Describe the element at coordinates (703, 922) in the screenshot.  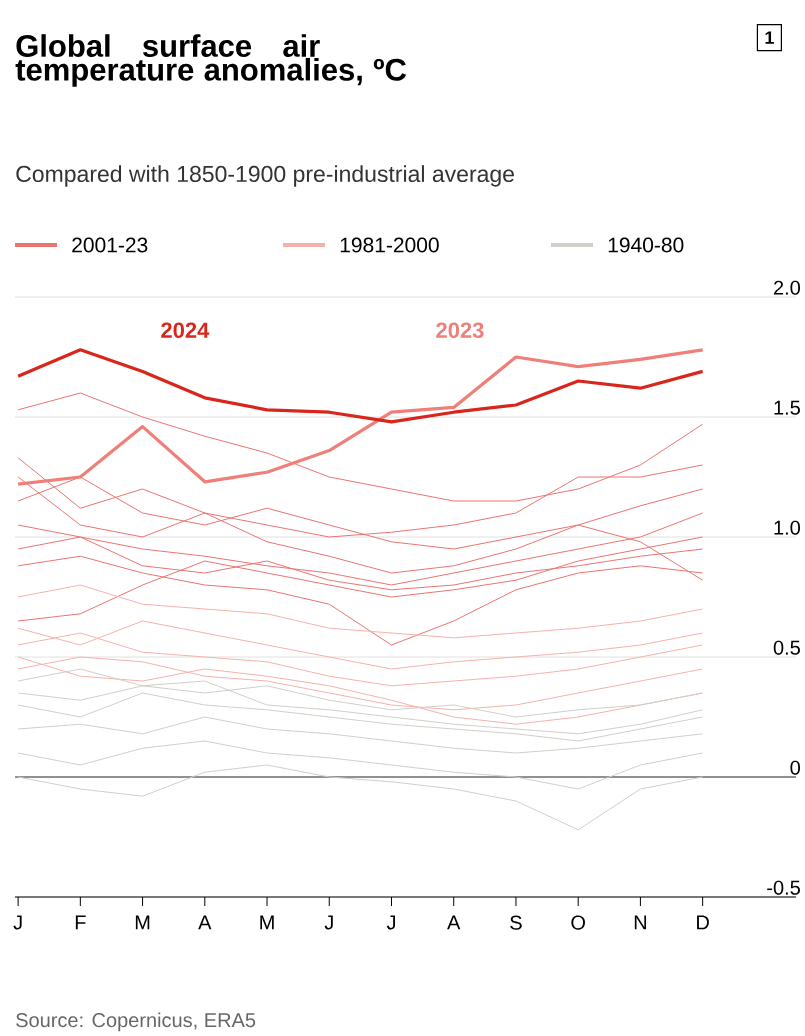
I see `x-tick-label: D` at that location.